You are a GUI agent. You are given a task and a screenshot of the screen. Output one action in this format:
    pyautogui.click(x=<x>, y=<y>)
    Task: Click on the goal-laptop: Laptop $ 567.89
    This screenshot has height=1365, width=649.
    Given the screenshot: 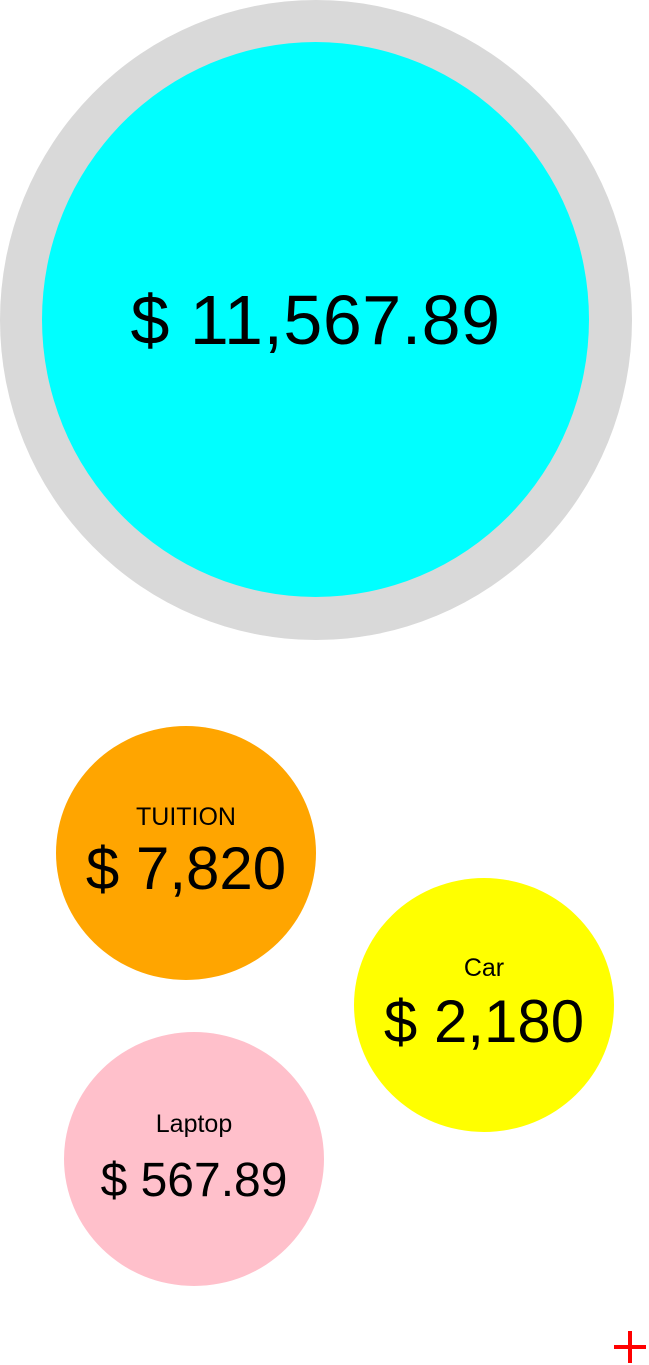 What is the action you would take?
    pyautogui.click(x=194, y=1159)
    